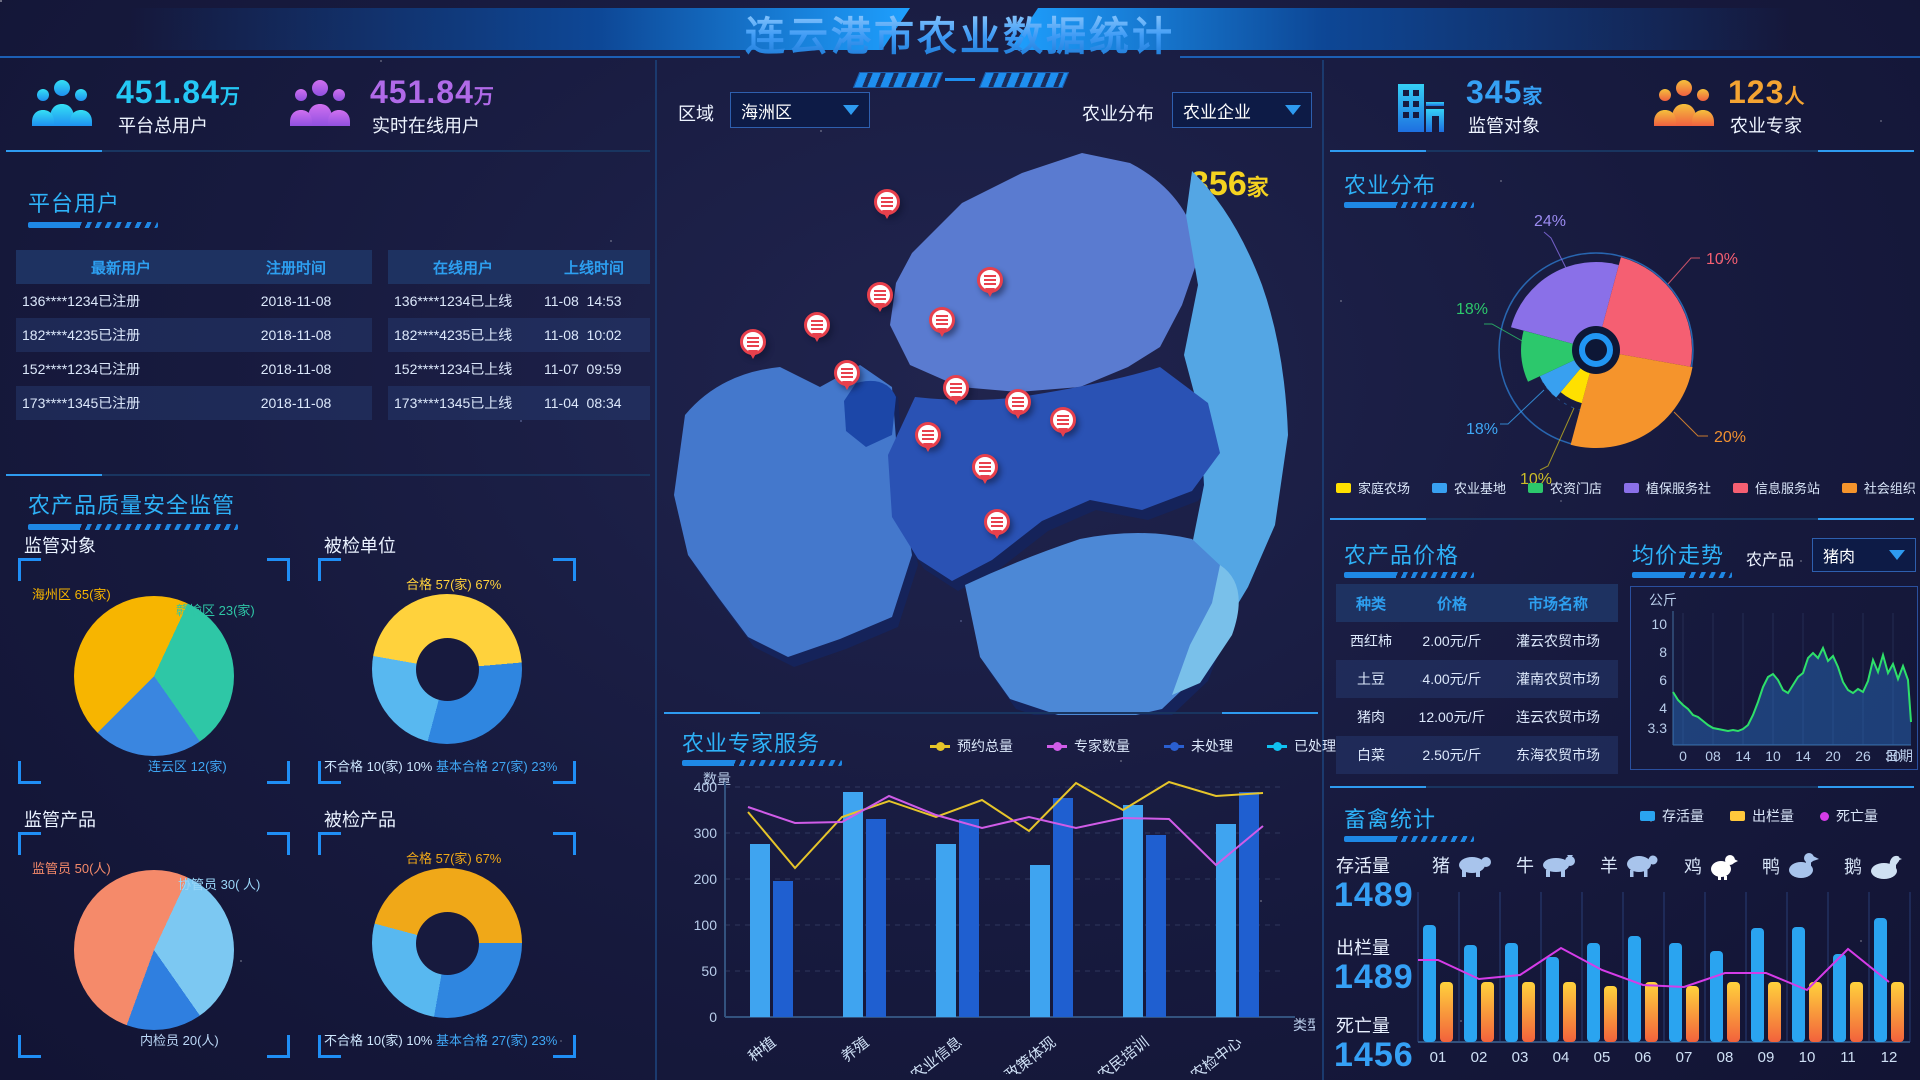 The image size is (1920, 1080). I want to click on svg-text: 公斤, so click(1663, 600).